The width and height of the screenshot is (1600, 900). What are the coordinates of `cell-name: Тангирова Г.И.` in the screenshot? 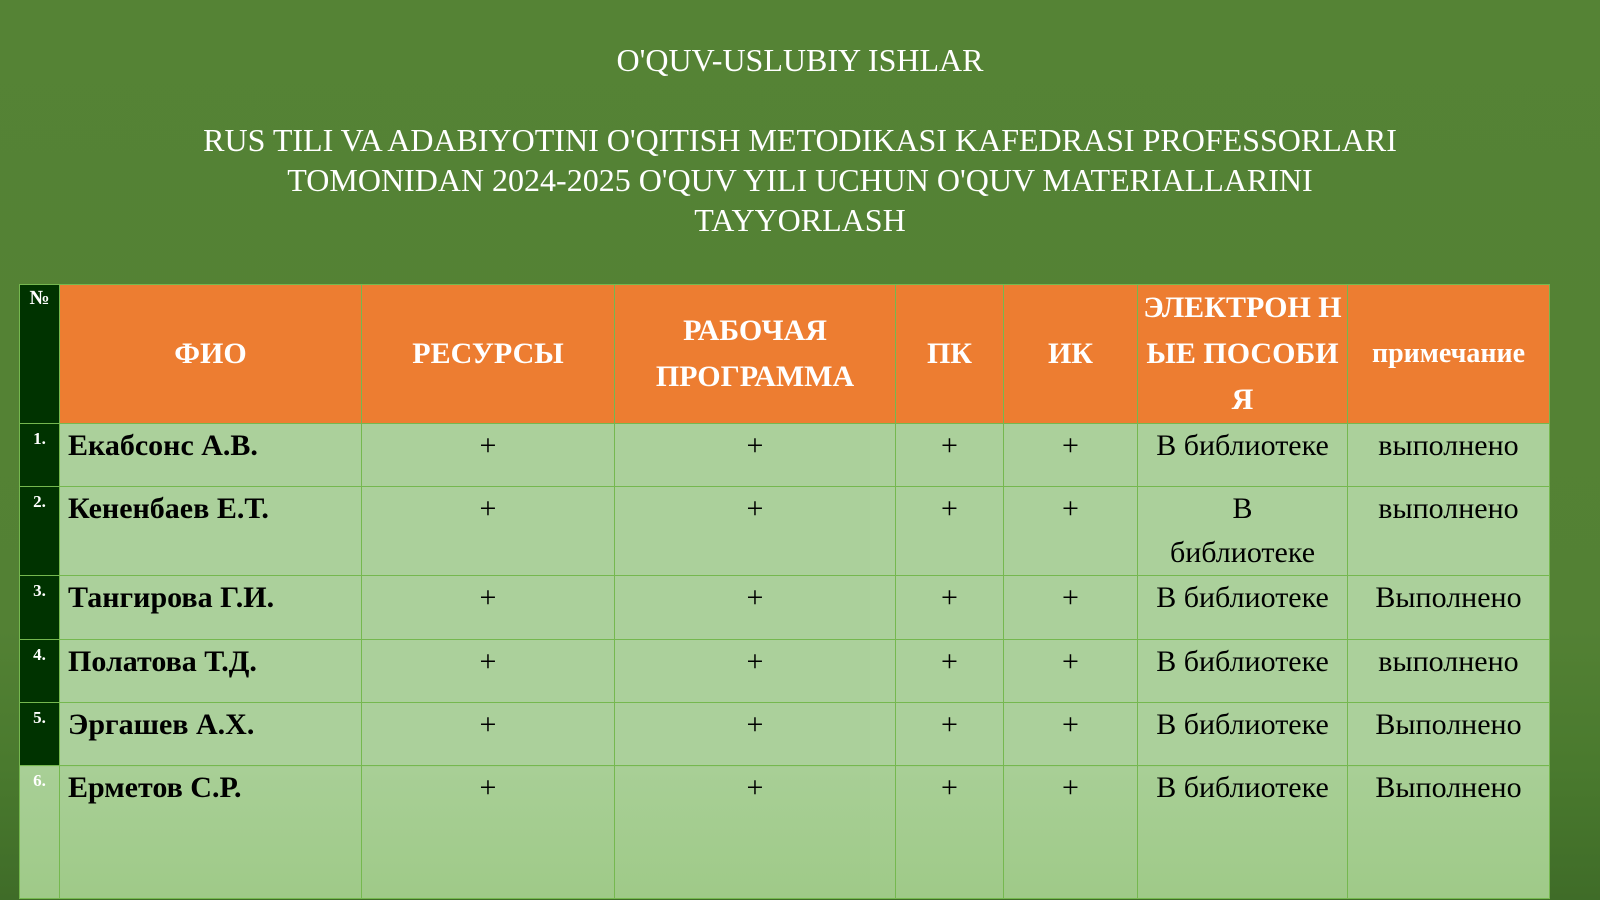 It's located at (210, 607).